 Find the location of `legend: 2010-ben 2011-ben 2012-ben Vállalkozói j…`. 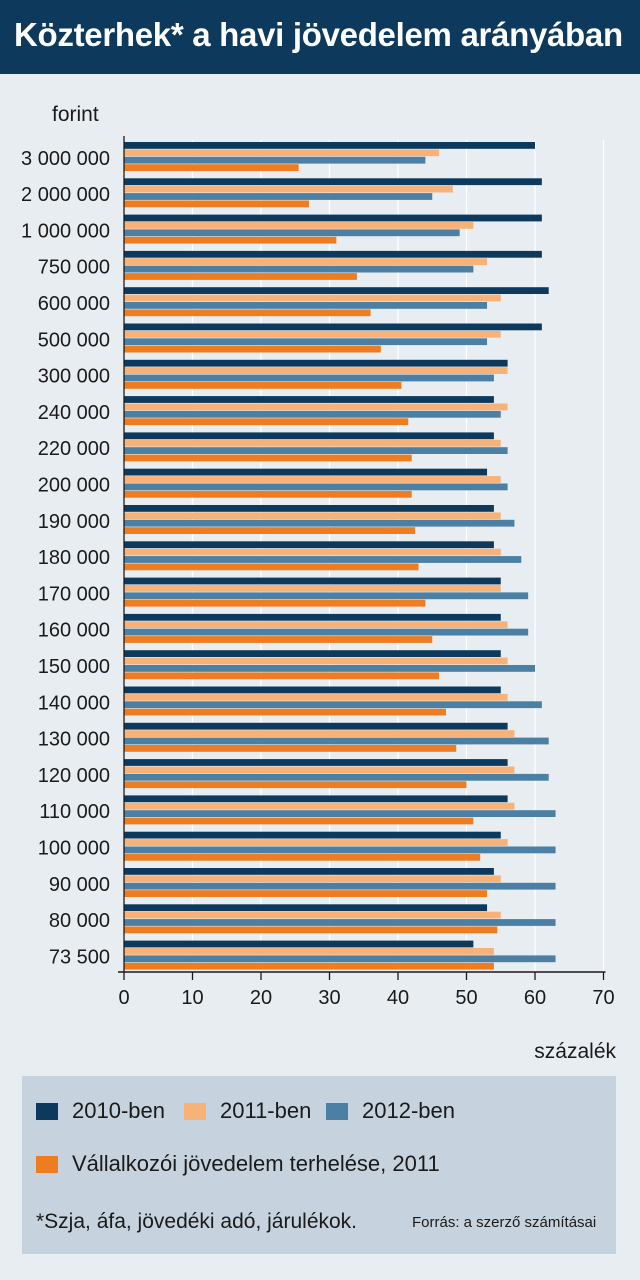

legend: 2010-ben 2011-ben 2012-ben Vállalkozói j… is located at coordinates (319, 1165).